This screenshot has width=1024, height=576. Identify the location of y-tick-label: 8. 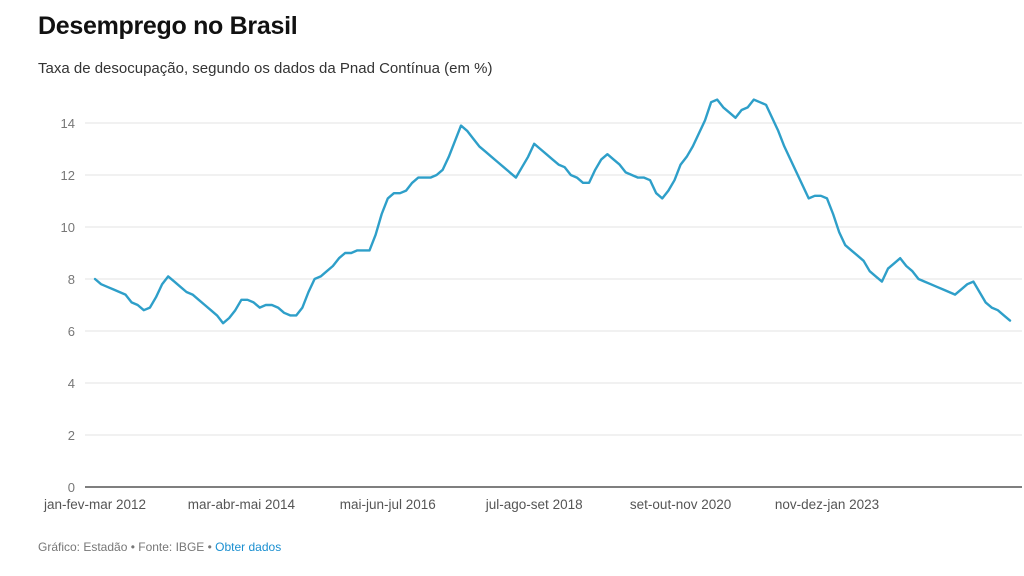
(71, 279).